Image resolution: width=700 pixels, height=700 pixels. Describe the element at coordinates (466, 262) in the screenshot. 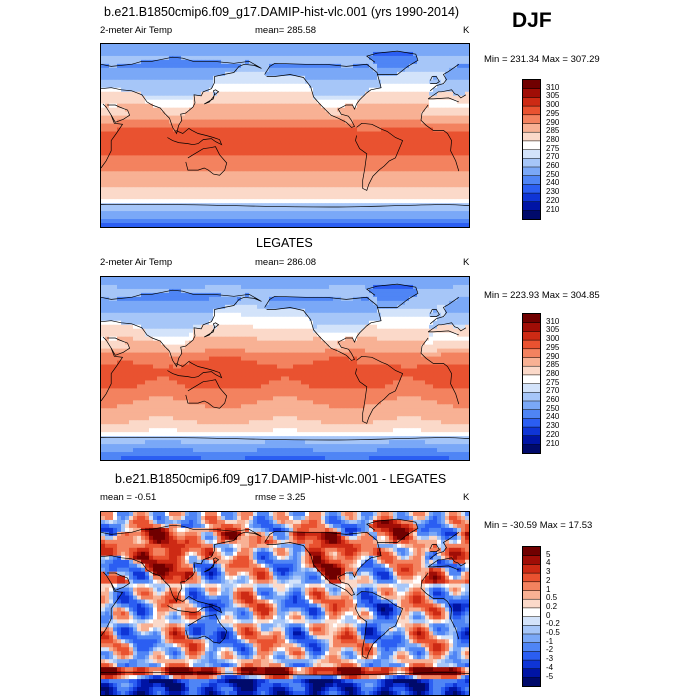

I see `panel-2-units-label: K` at that location.